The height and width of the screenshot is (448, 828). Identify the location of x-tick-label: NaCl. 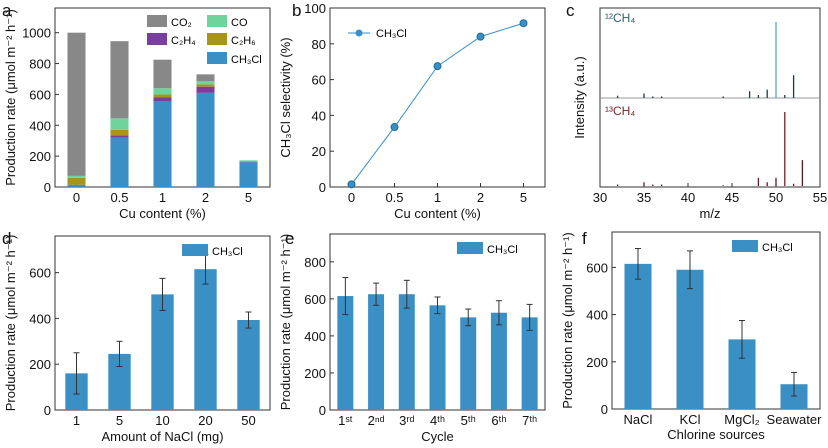
(638, 419).